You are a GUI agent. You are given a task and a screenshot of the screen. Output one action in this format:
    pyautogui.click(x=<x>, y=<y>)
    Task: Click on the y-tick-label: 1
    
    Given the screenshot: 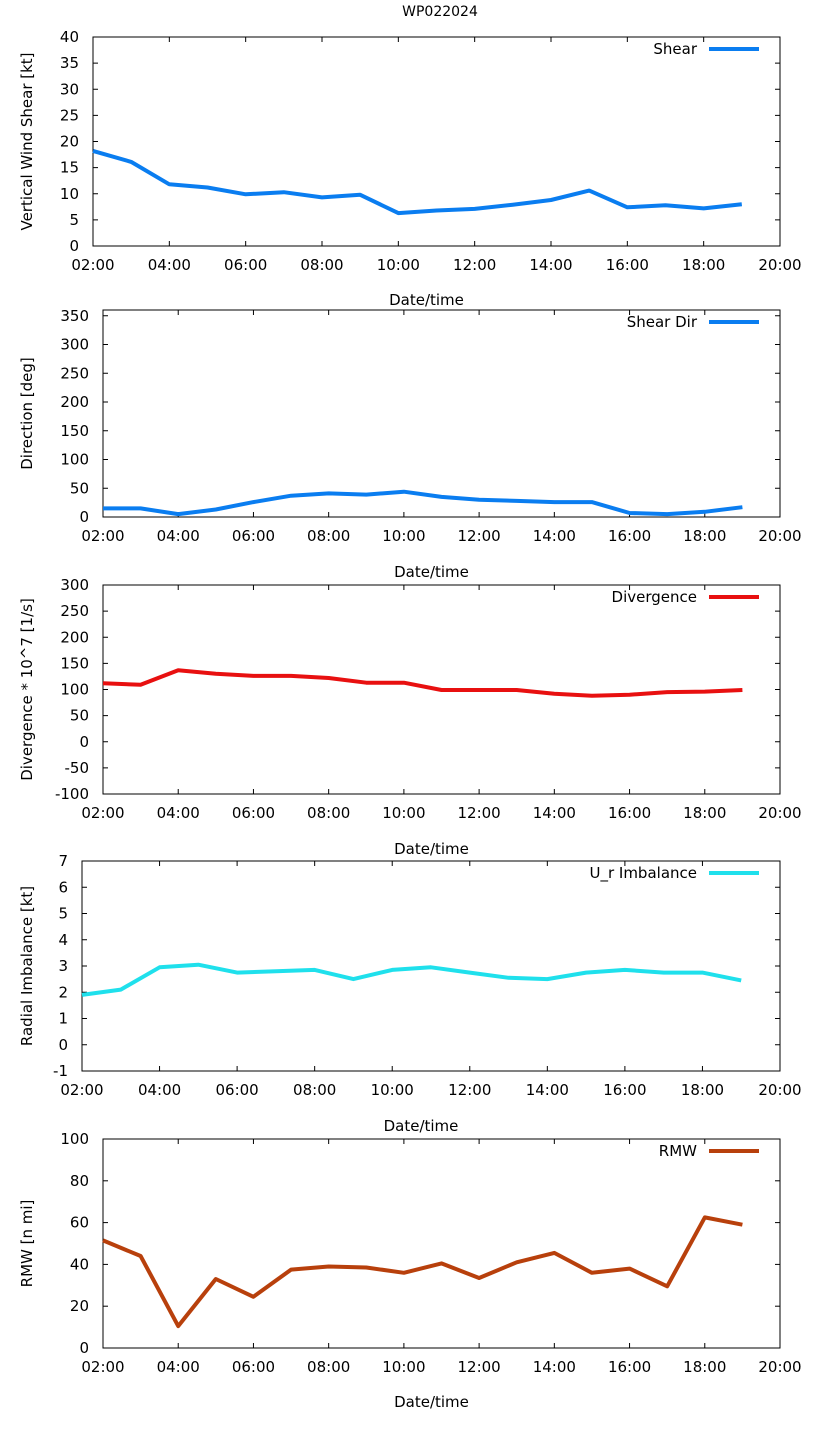 What is the action you would take?
    pyautogui.click(x=63, y=1019)
    